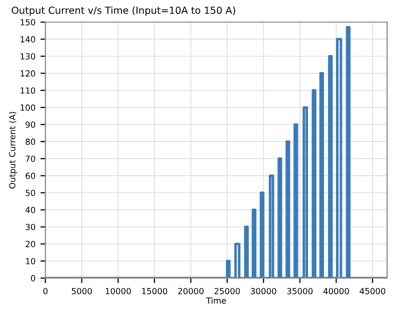 The image size is (395, 316). What do you see at coordinates (31, 193) in the screenshot?
I see `y-tick-label: 50` at bounding box center [31, 193].